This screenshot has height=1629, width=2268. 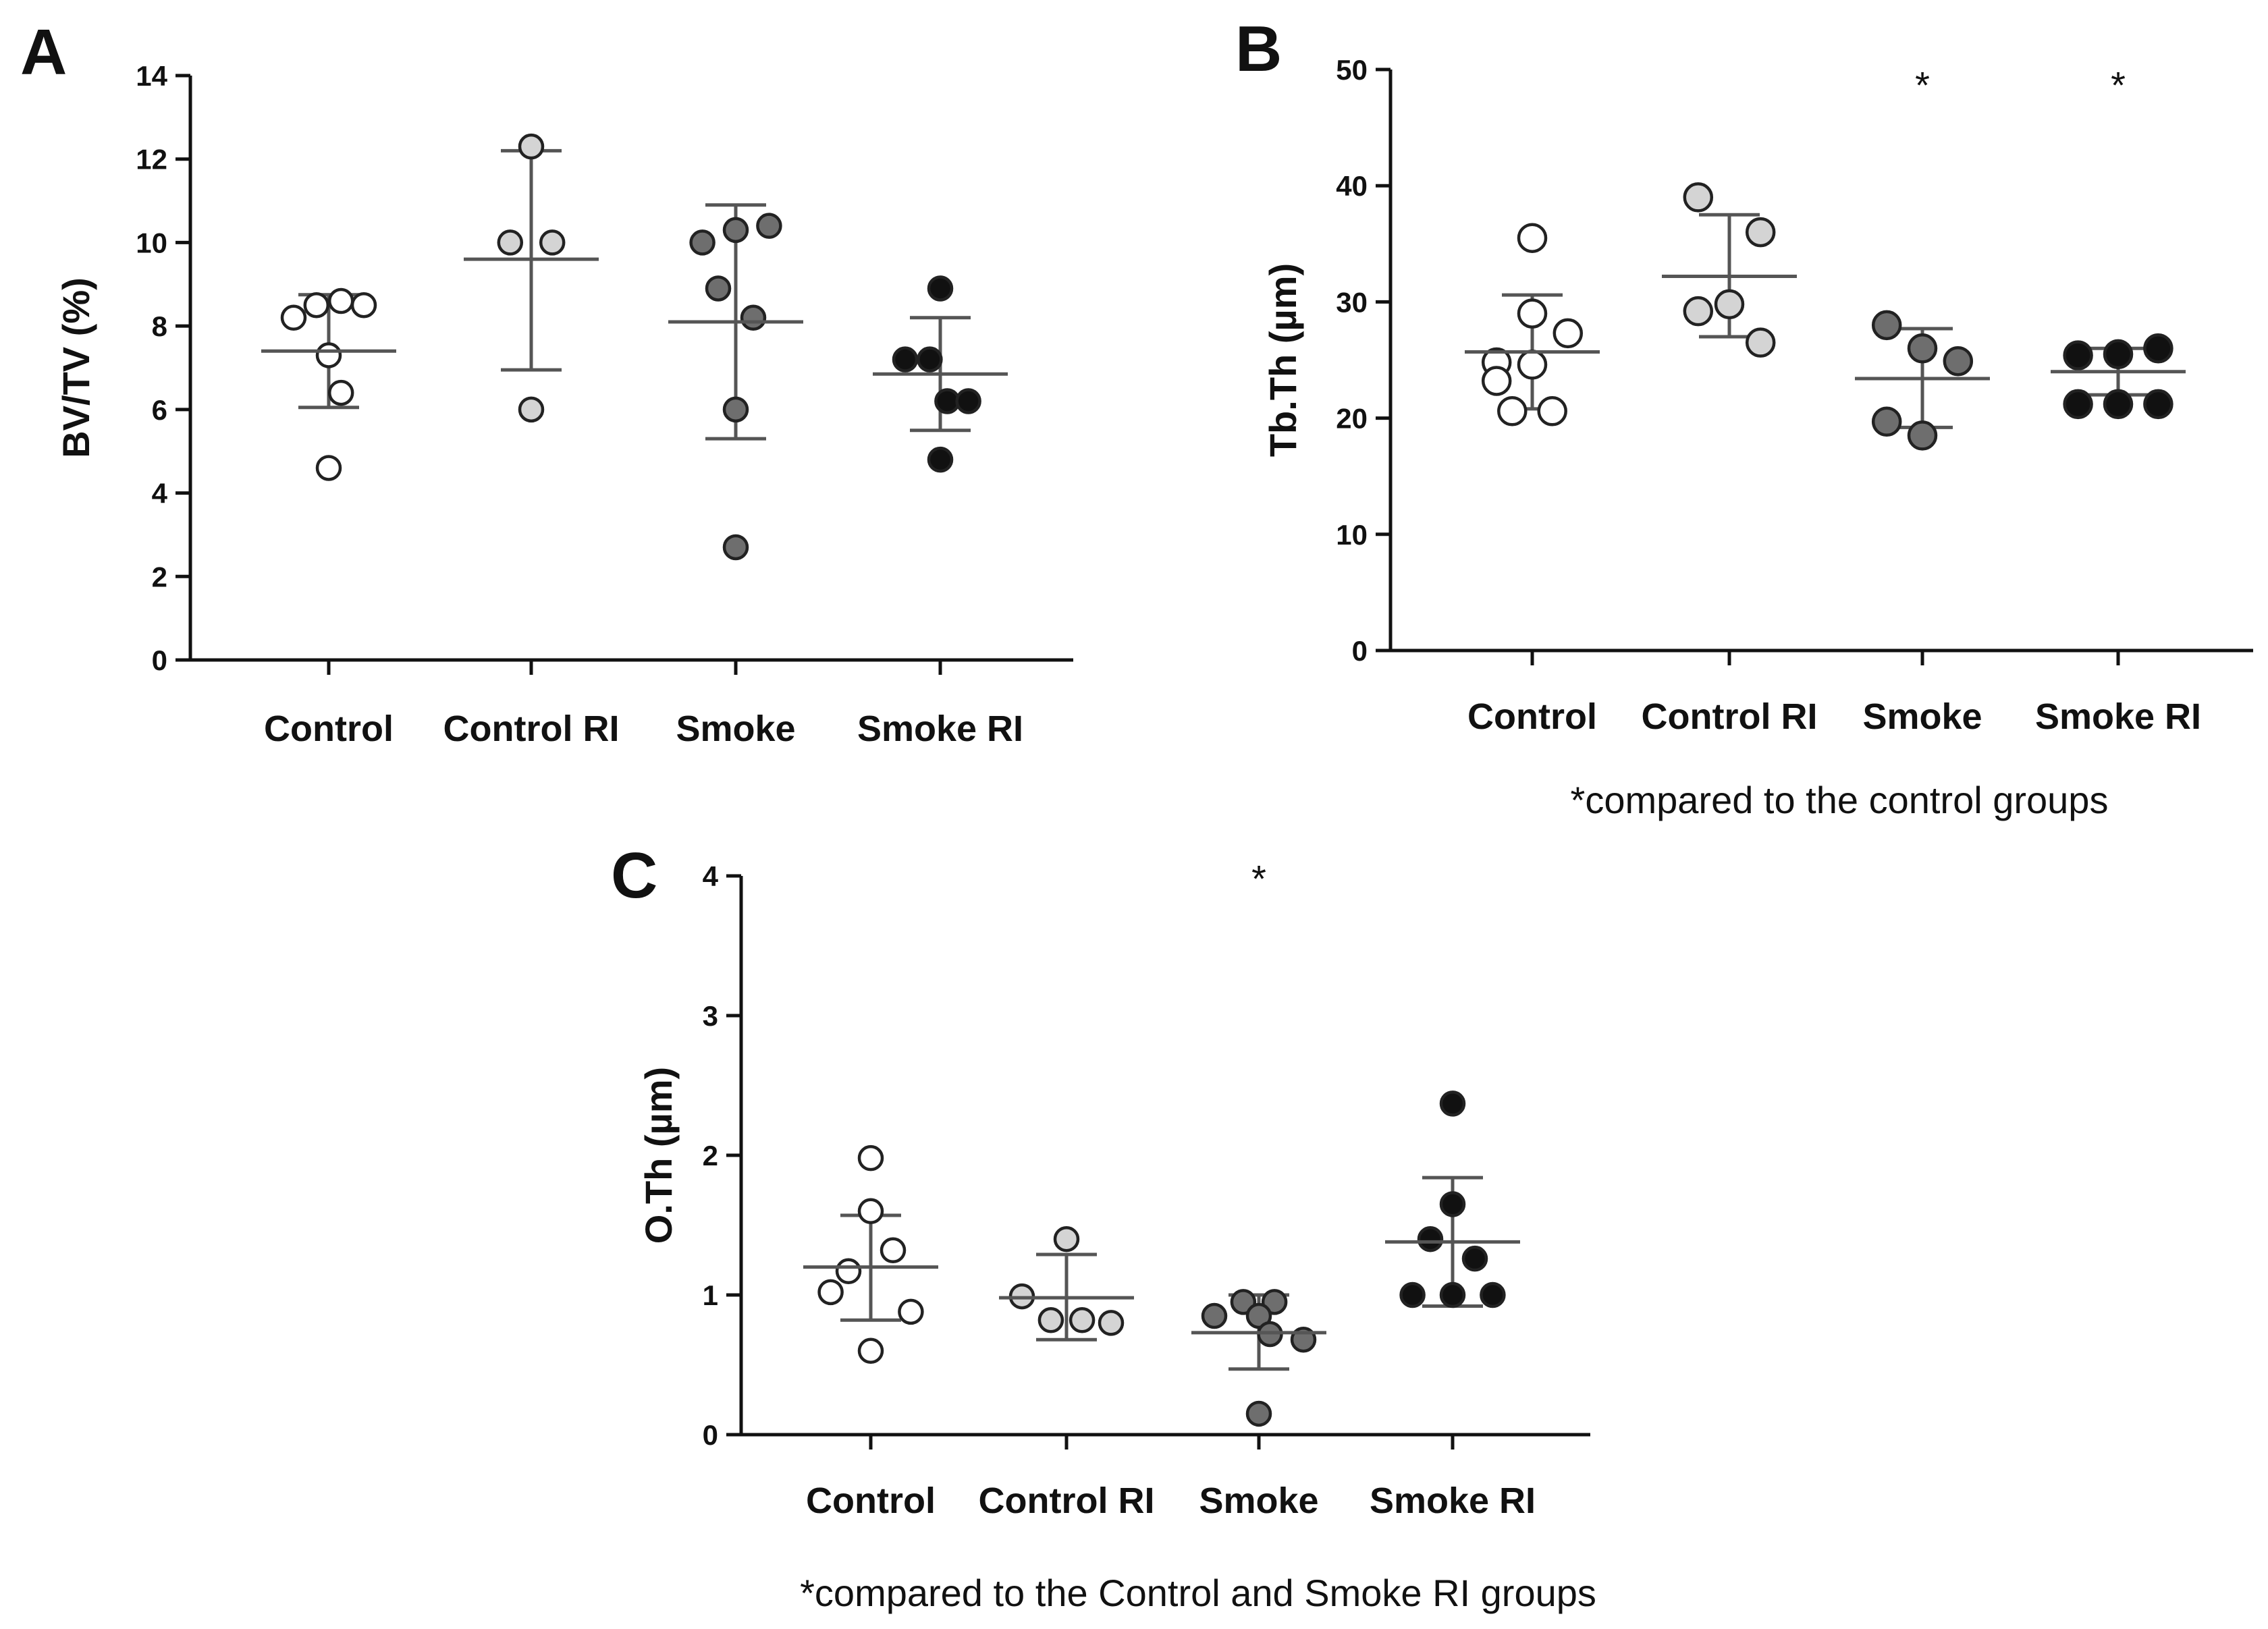 What do you see at coordinates (711, 876) in the screenshot?
I see `y-tick-label: 4` at bounding box center [711, 876].